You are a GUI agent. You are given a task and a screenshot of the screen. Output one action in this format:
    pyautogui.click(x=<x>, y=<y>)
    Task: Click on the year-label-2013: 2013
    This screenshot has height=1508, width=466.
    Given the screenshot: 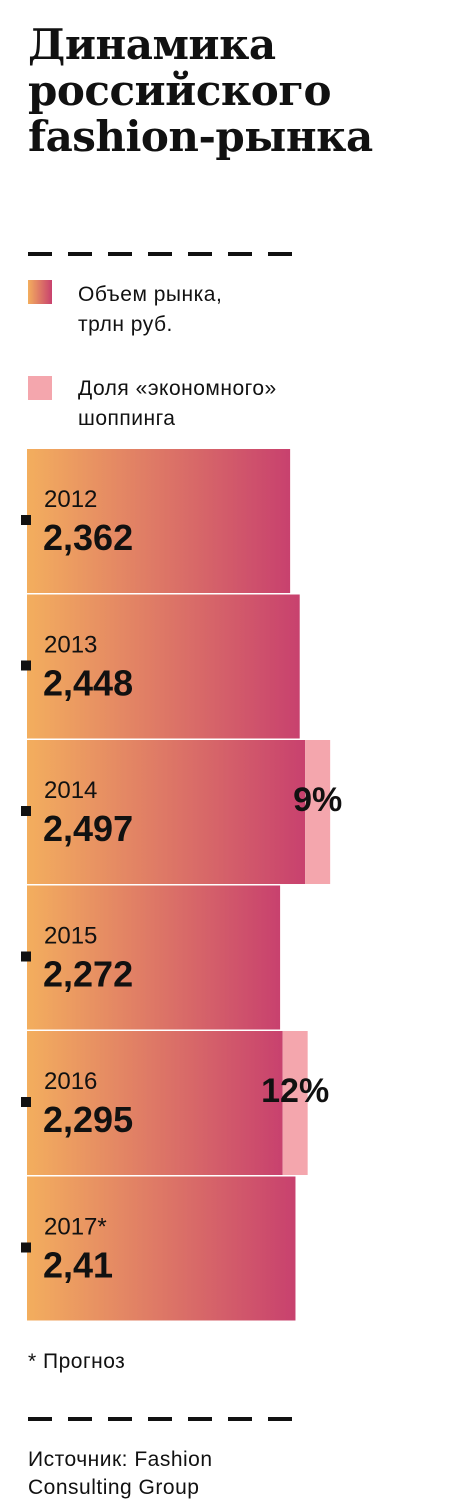 What is the action you would take?
    pyautogui.click(x=70, y=645)
    